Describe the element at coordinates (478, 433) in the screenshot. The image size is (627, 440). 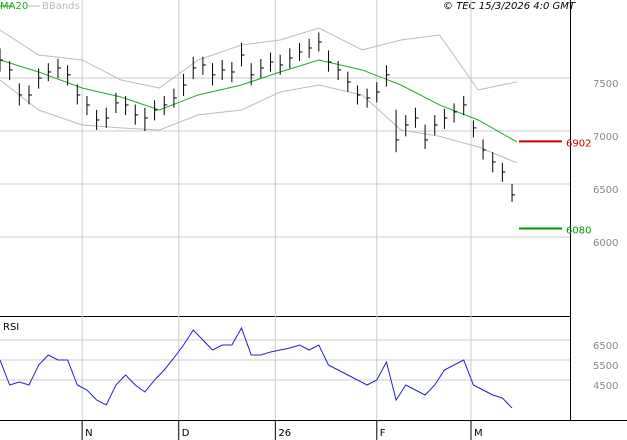
I see `x-tick-label: M` at that location.